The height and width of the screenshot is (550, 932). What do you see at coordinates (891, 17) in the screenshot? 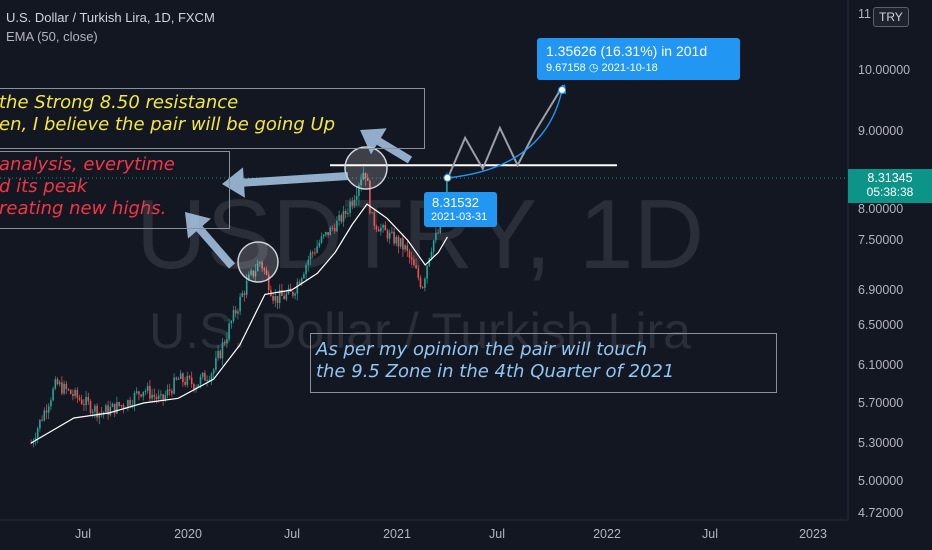
I see `currency-badge: TRY` at bounding box center [891, 17].